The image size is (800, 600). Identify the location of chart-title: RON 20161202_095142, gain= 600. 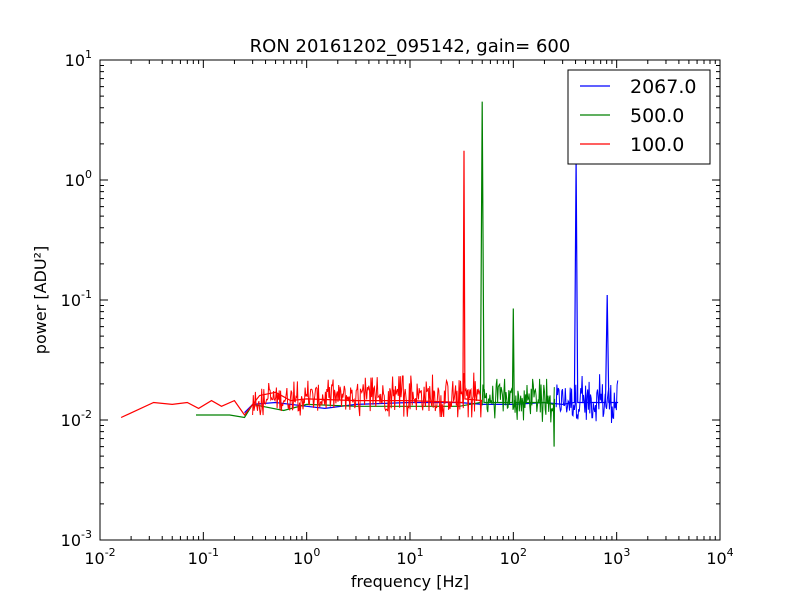
(410, 46).